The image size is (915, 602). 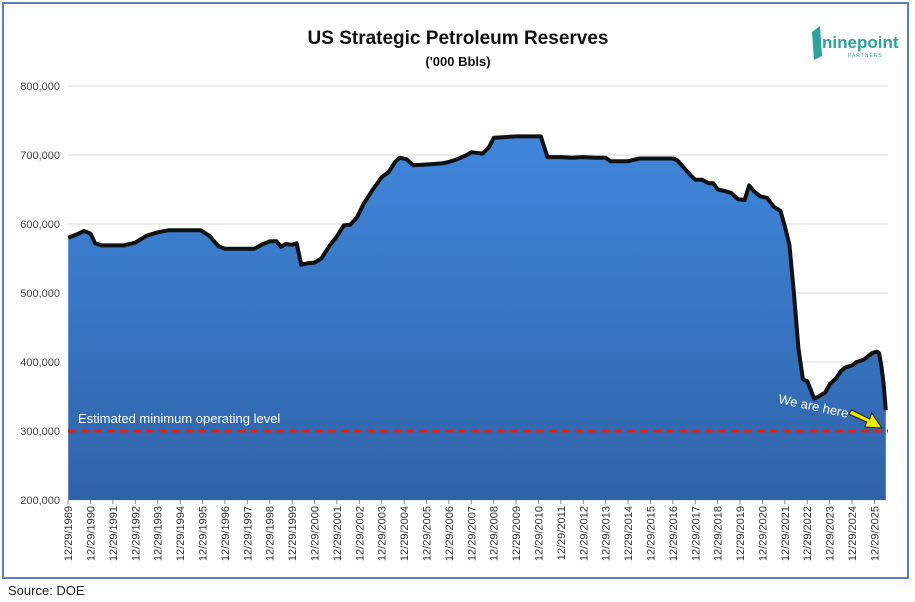 What do you see at coordinates (763, 533) in the screenshot?
I see `x-tick-label: 12/29/2020` at bounding box center [763, 533].